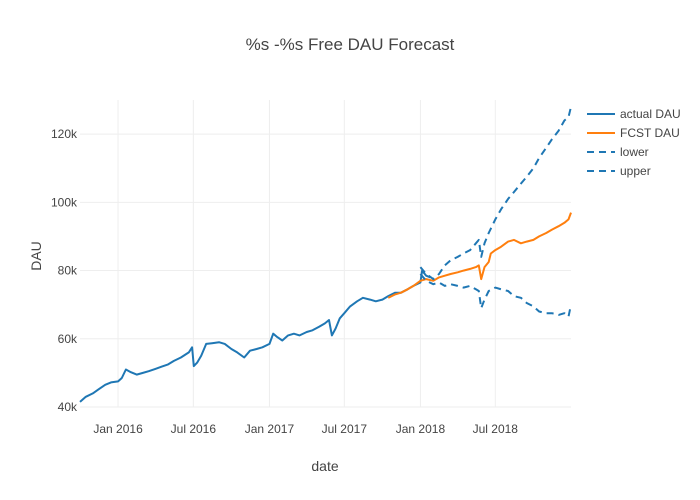 The height and width of the screenshot is (500, 700). Describe the element at coordinates (650, 133) in the screenshot. I see `legend-label: FCST DAU` at that location.